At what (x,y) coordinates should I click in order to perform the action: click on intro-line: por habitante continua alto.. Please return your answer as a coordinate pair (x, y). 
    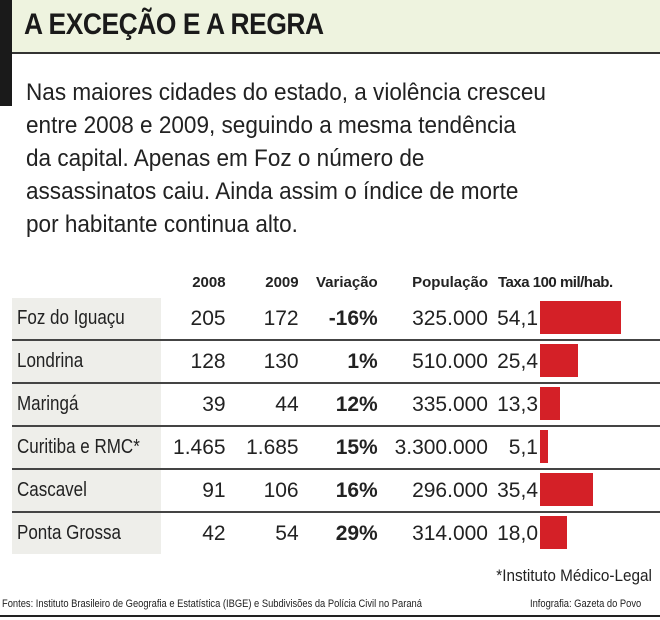
    Looking at the image, I should click on (162, 224).